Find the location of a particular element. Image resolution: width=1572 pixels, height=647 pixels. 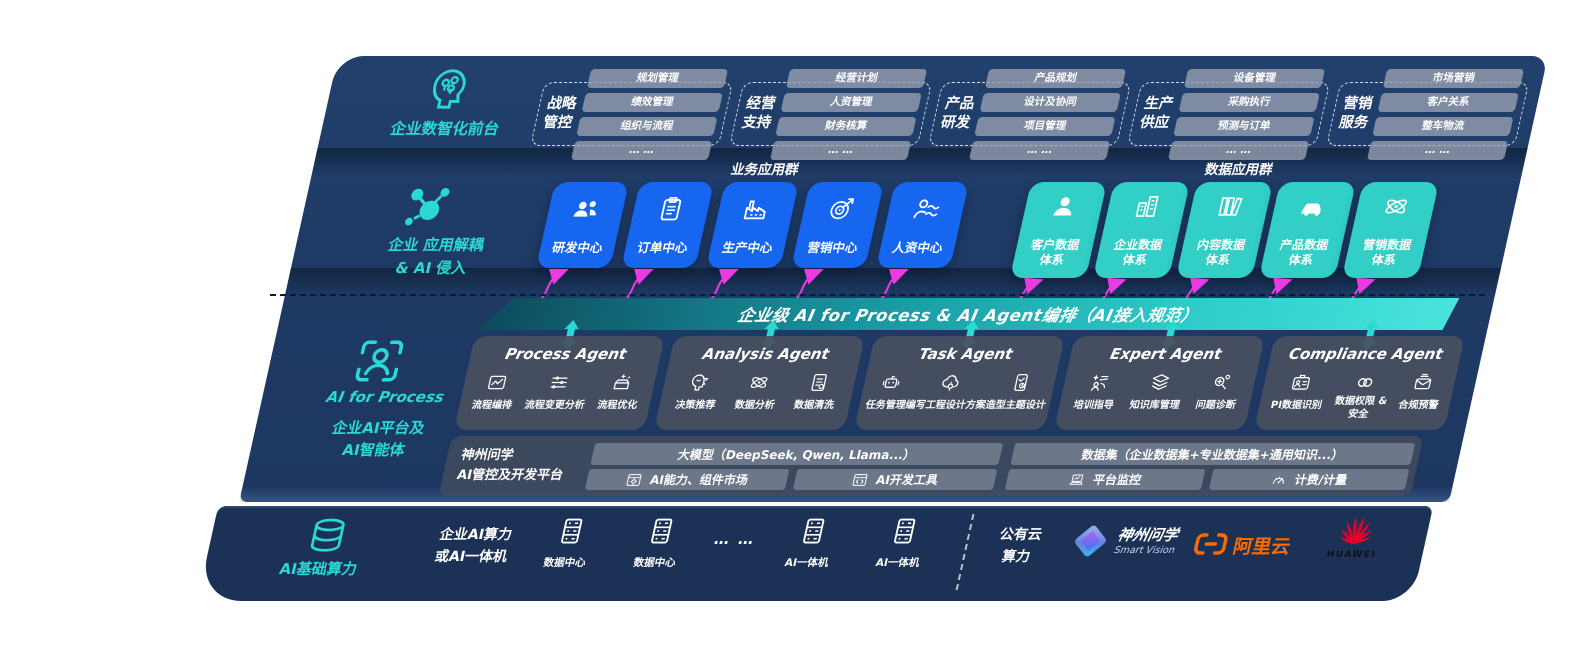

node-datacenter-2: 数据中心 is located at coordinates (659, 543).